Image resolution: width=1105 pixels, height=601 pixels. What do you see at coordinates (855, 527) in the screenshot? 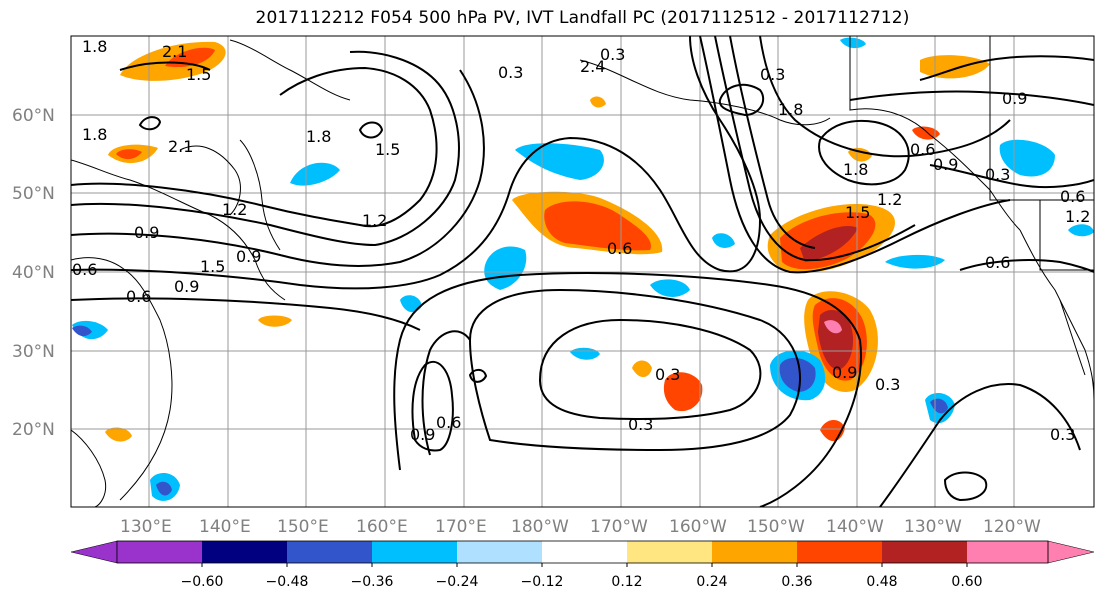
I see `lon-label: 140°W` at bounding box center [855, 527].